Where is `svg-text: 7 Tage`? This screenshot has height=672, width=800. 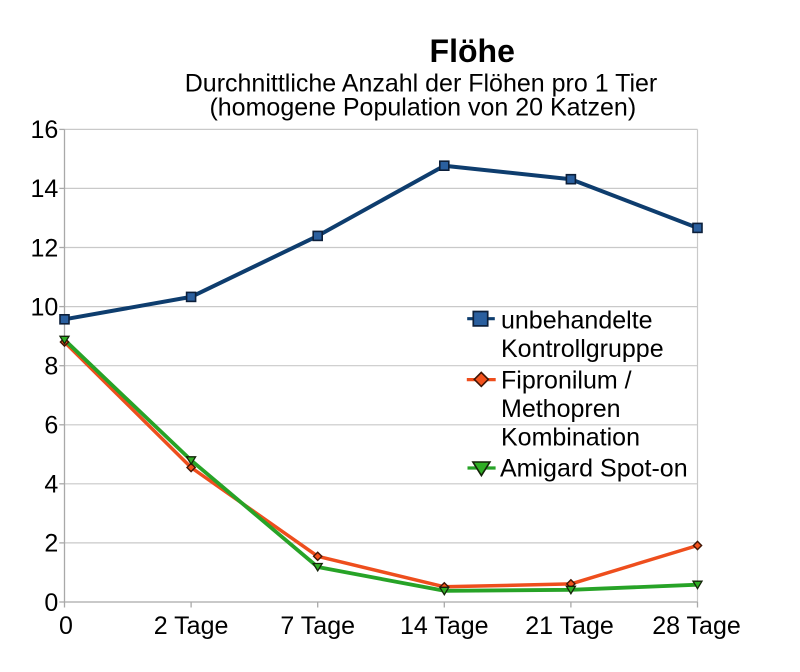
svg-text: 7 Tage is located at coordinates (317, 626).